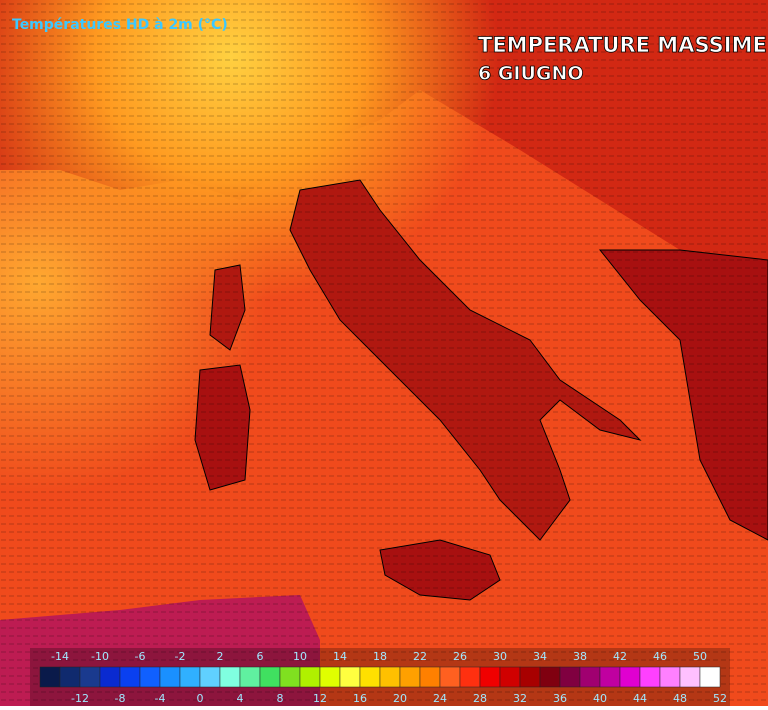 This screenshot has height=710, width=768. What do you see at coordinates (540, 656) in the screenshot?
I see `legend-tick-label: 34` at bounding box center [540, 656].